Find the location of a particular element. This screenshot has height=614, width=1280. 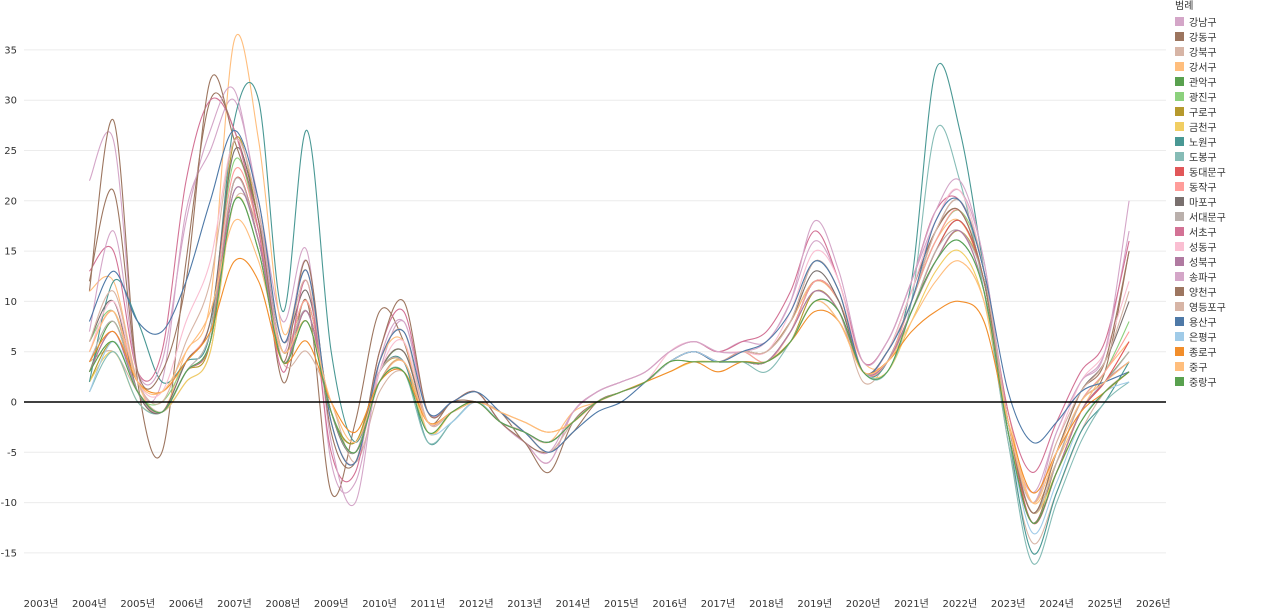

legend-label: 강서구 is located at coordinates (1203, 68).